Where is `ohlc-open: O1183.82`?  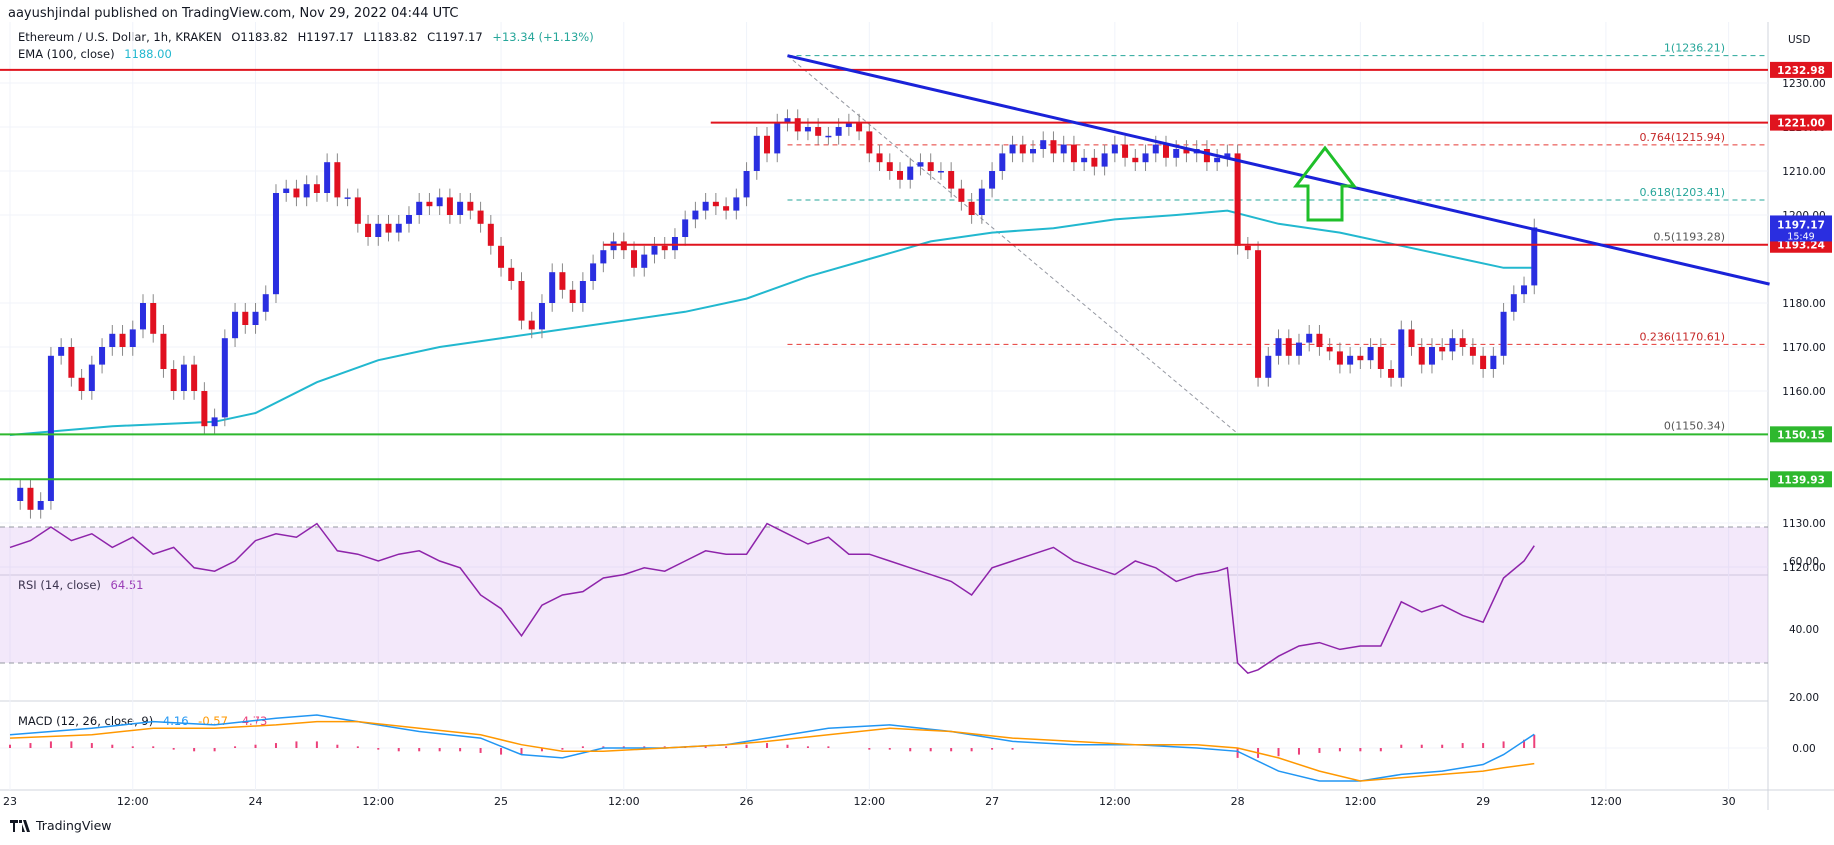
ohlc-open: O1183.82 is located at coordinates (259, 37).